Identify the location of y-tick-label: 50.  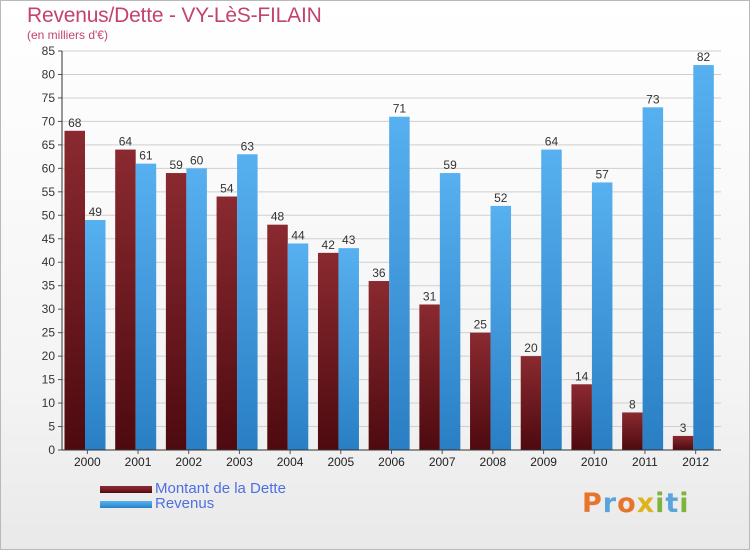
(49, 215).